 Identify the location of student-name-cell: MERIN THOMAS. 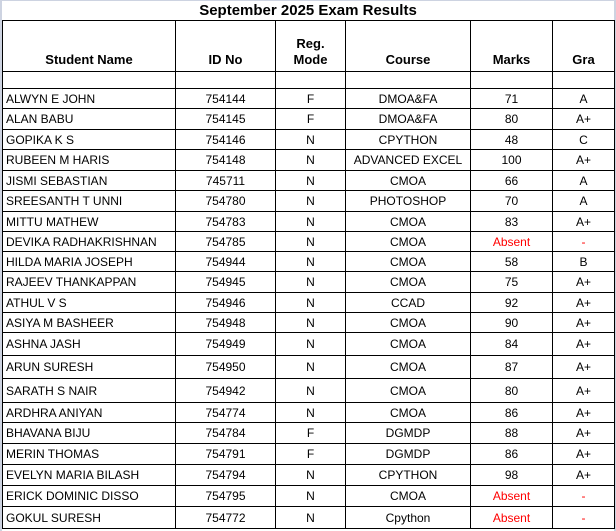
(89, 454).